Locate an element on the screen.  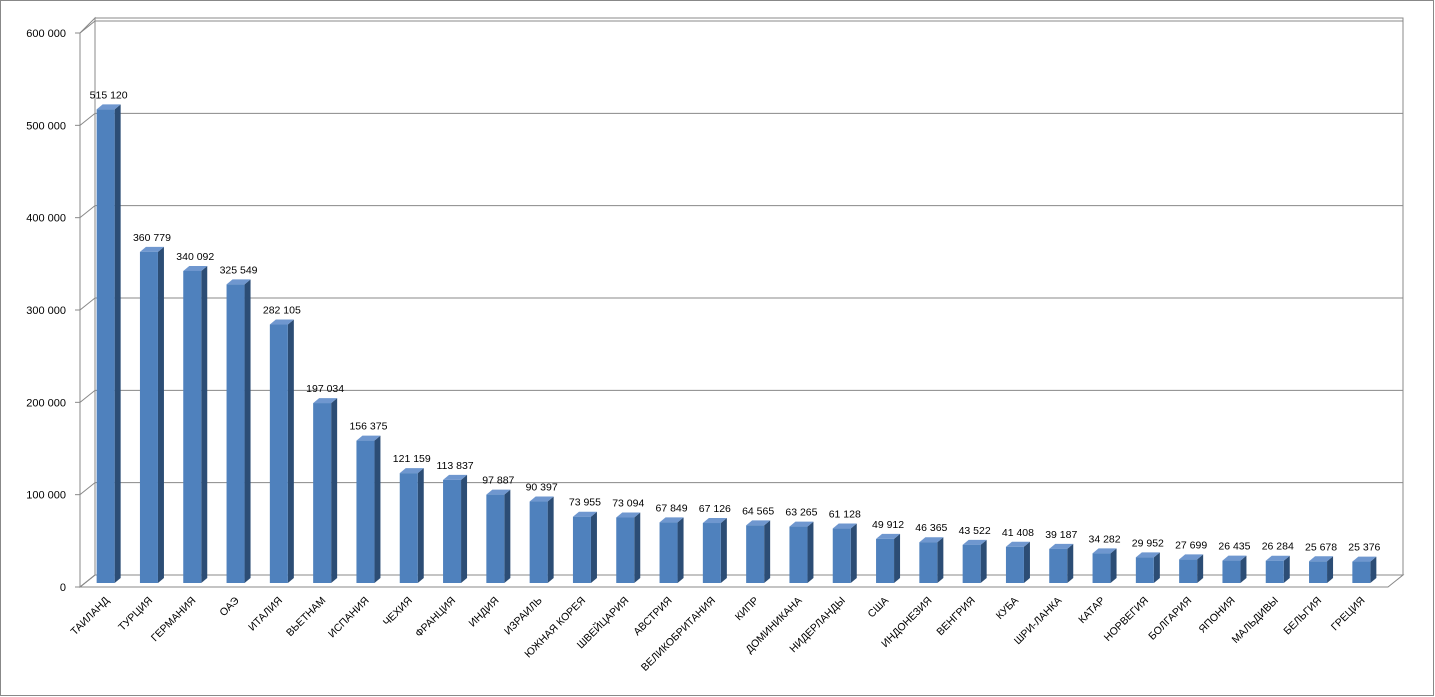
data-label: 121 159 is located at coordinates (412, 459).